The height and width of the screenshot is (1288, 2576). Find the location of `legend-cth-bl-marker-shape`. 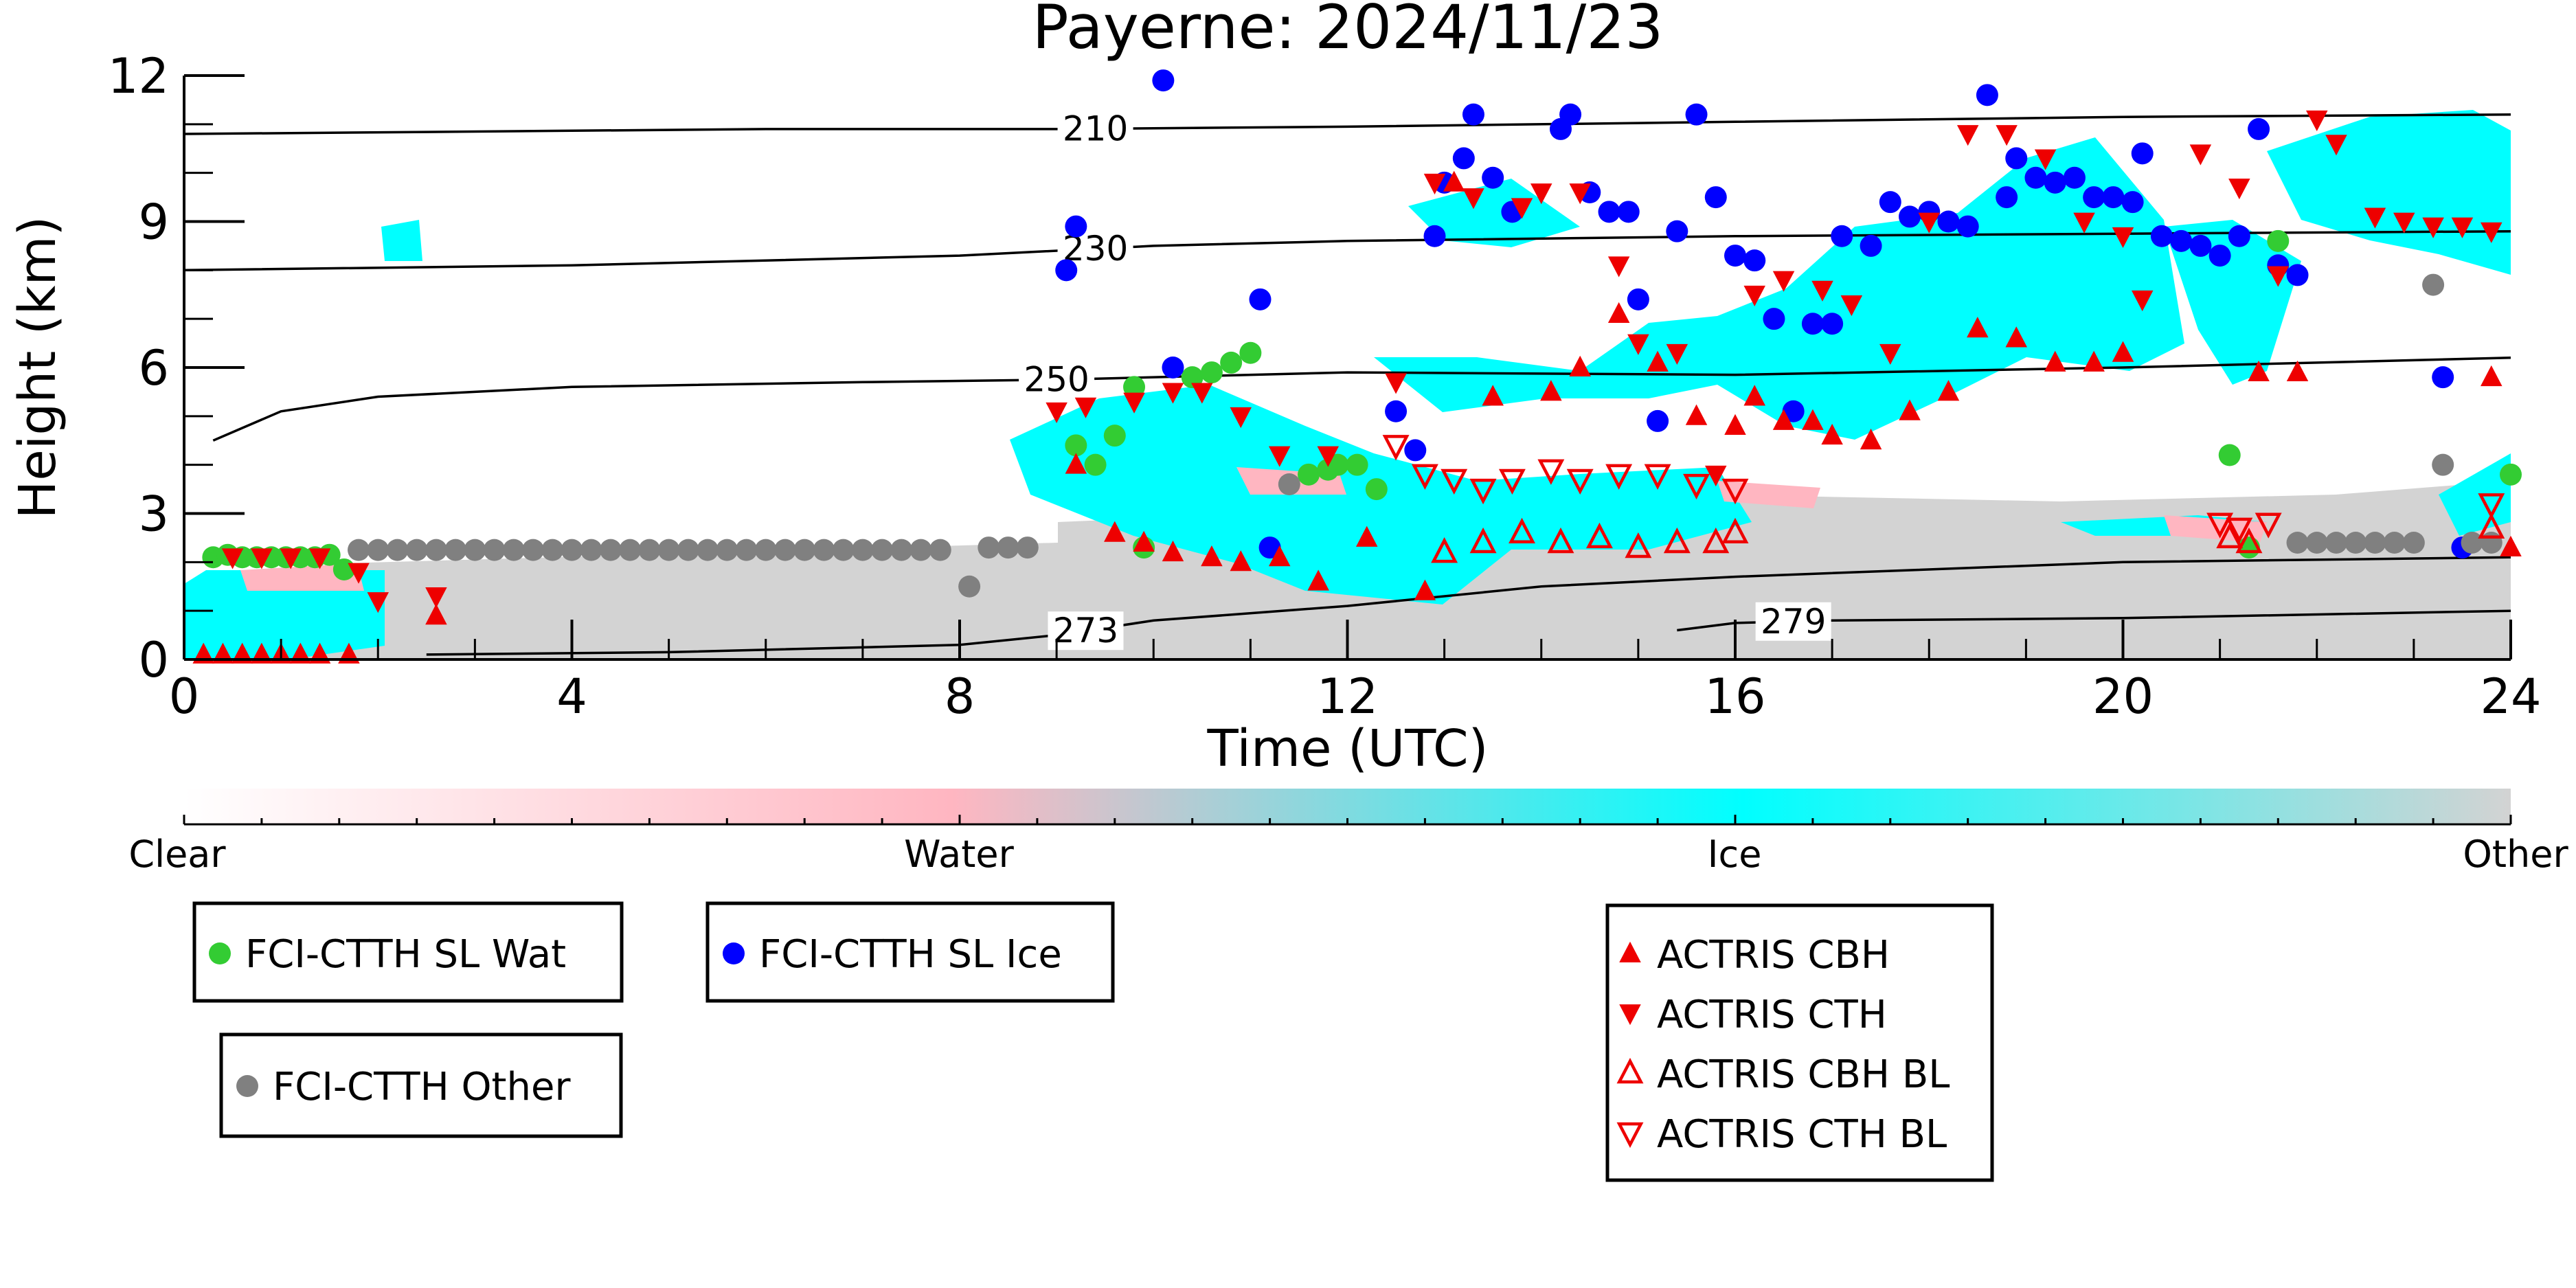

legend-cth-bl-marker-shape is located at coordinates (1630, 1135).